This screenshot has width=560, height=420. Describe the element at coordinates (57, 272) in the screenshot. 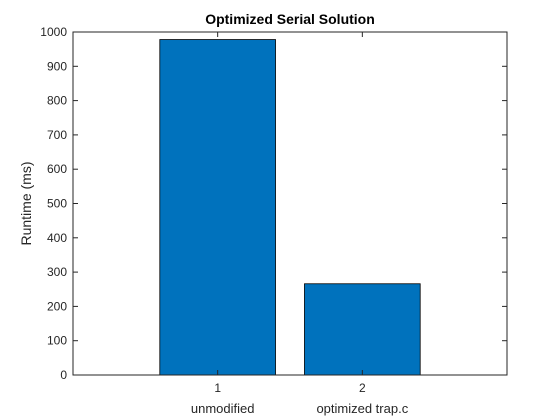

I see `y-tick-label: 300` at that location.